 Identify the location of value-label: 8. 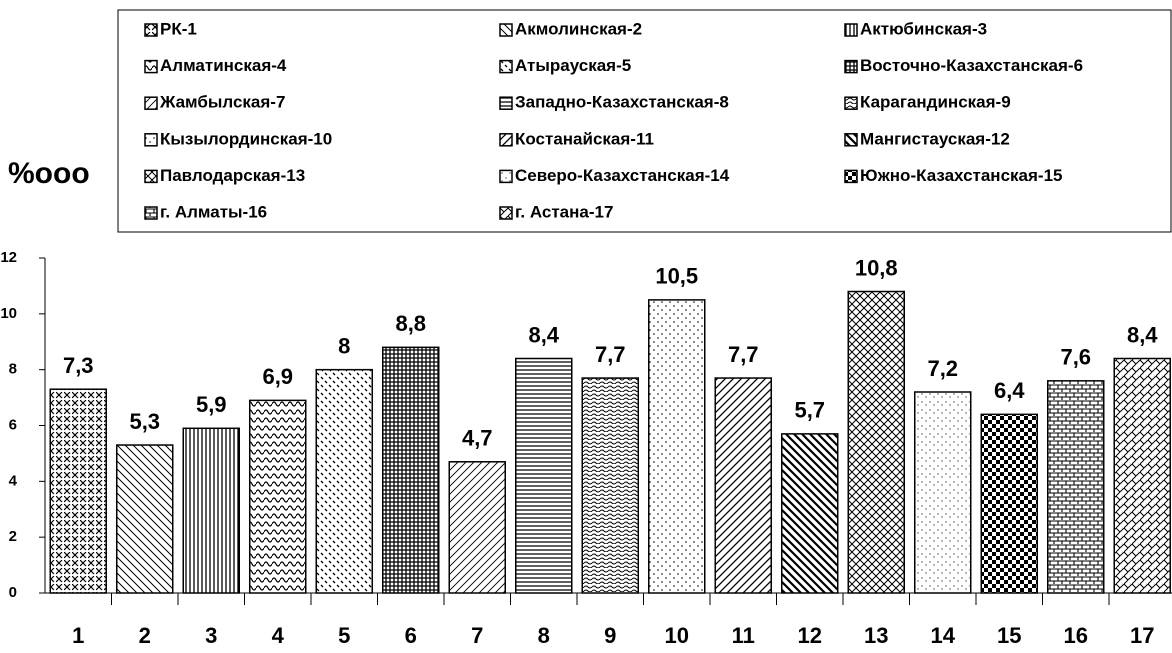
(344, 345).